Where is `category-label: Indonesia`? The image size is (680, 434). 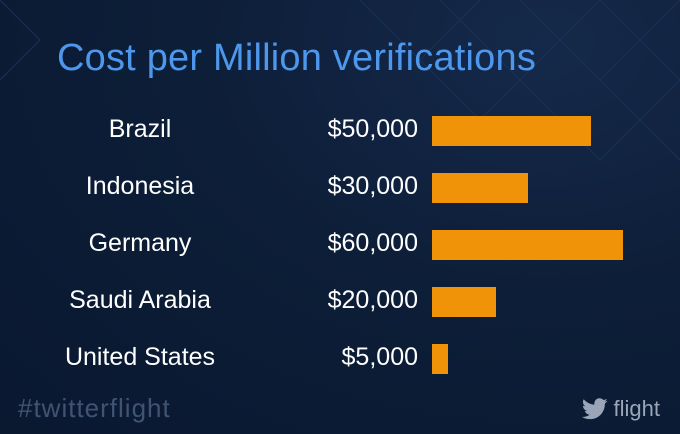
category-label: Indonesia is located at coordinates (140, 186).